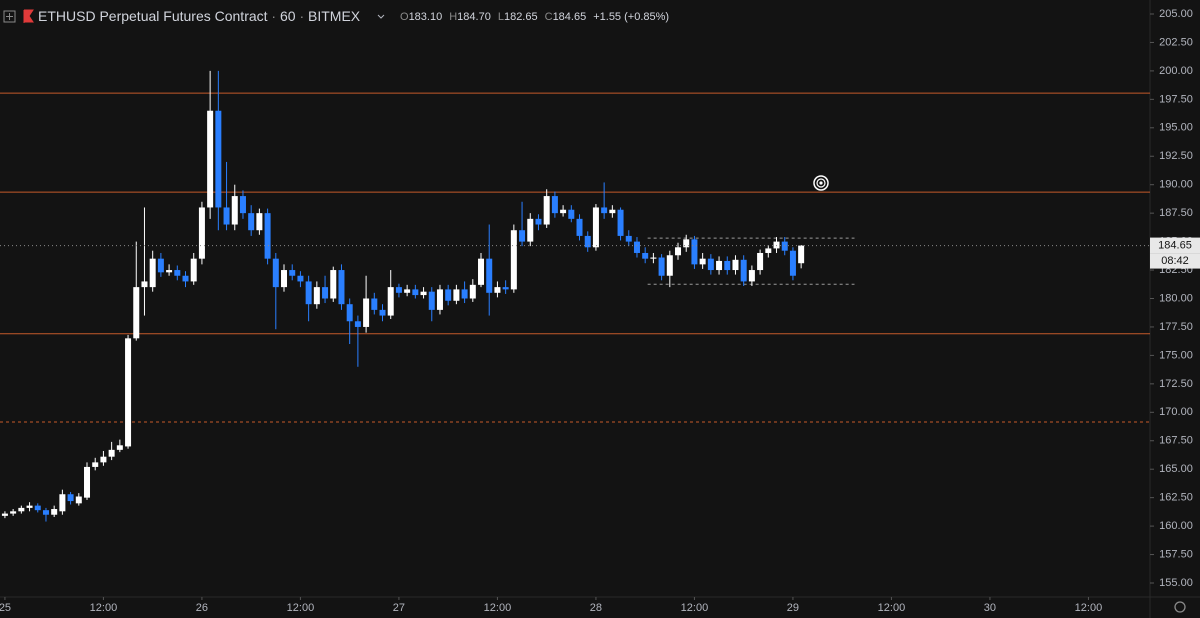 The width and height of the screenshot is (1200, 618). What do you see at coordinates (990, 608) in the screenshot?
I see `x-tick-label: 30` at bounding box center [990, 608].